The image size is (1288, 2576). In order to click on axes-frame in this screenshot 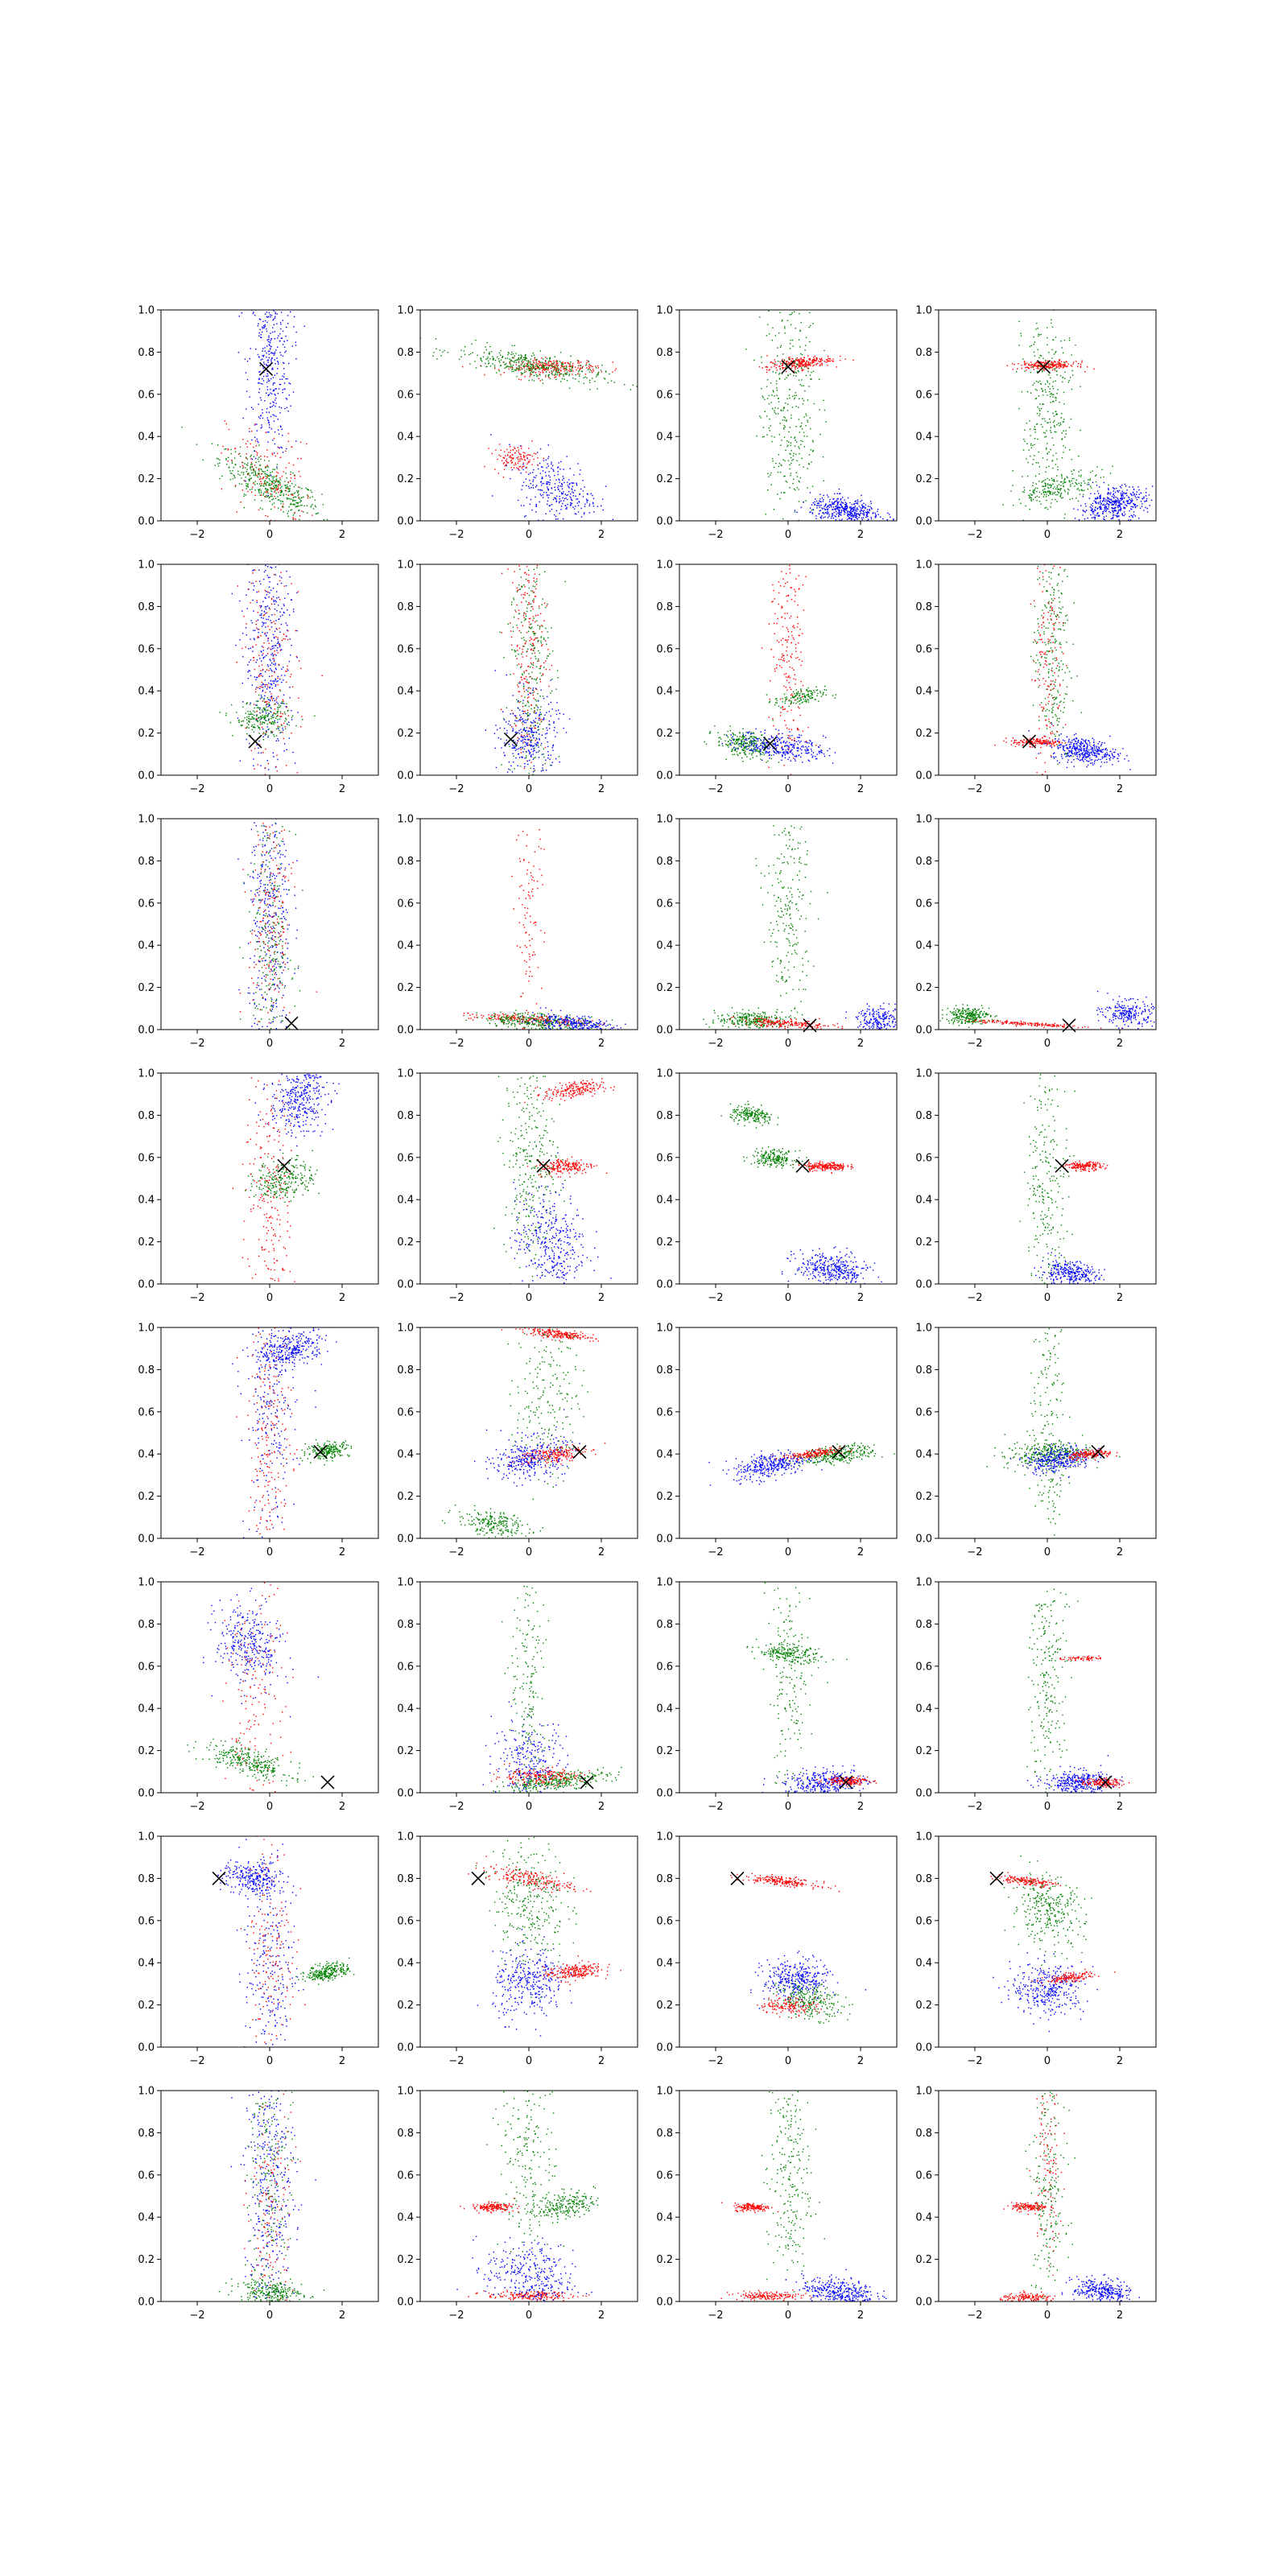, I will do `click(269, 415)`.